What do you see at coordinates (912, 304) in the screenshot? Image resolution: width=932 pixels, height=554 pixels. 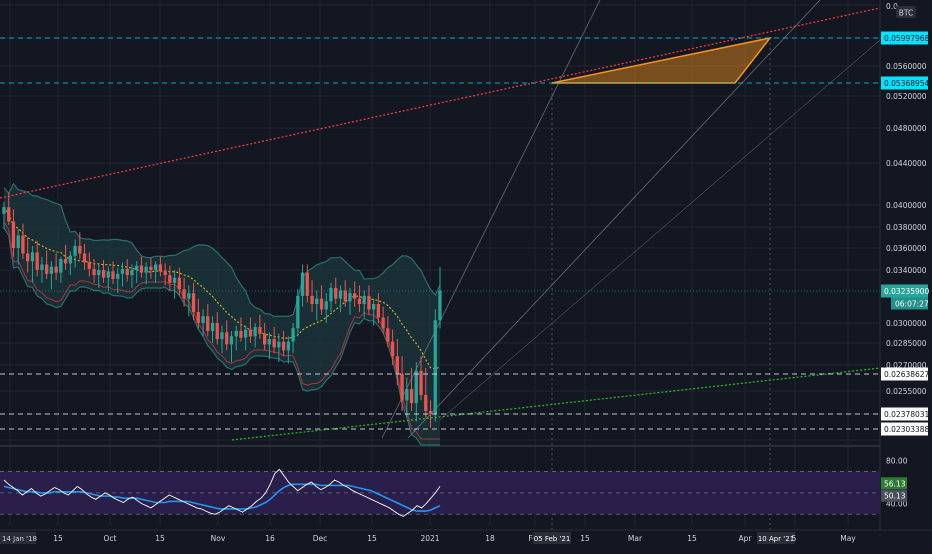 I see `countdown-label: 06:07:27` at bounding box center [912, 304].